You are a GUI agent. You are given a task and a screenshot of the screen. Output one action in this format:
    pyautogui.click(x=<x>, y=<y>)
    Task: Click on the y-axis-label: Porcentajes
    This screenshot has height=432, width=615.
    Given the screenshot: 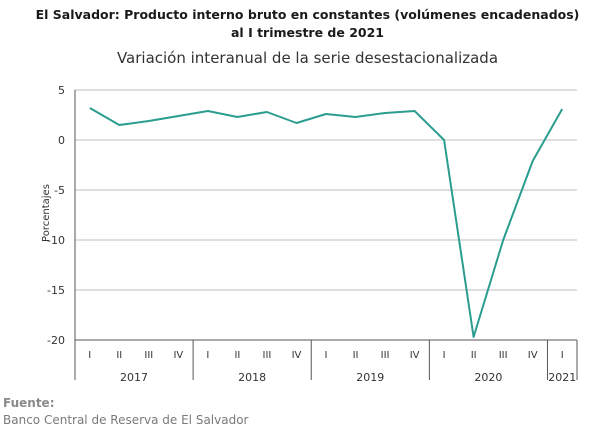 What is the action you would take?
    pyautogui.click(x=46, y=213)
    